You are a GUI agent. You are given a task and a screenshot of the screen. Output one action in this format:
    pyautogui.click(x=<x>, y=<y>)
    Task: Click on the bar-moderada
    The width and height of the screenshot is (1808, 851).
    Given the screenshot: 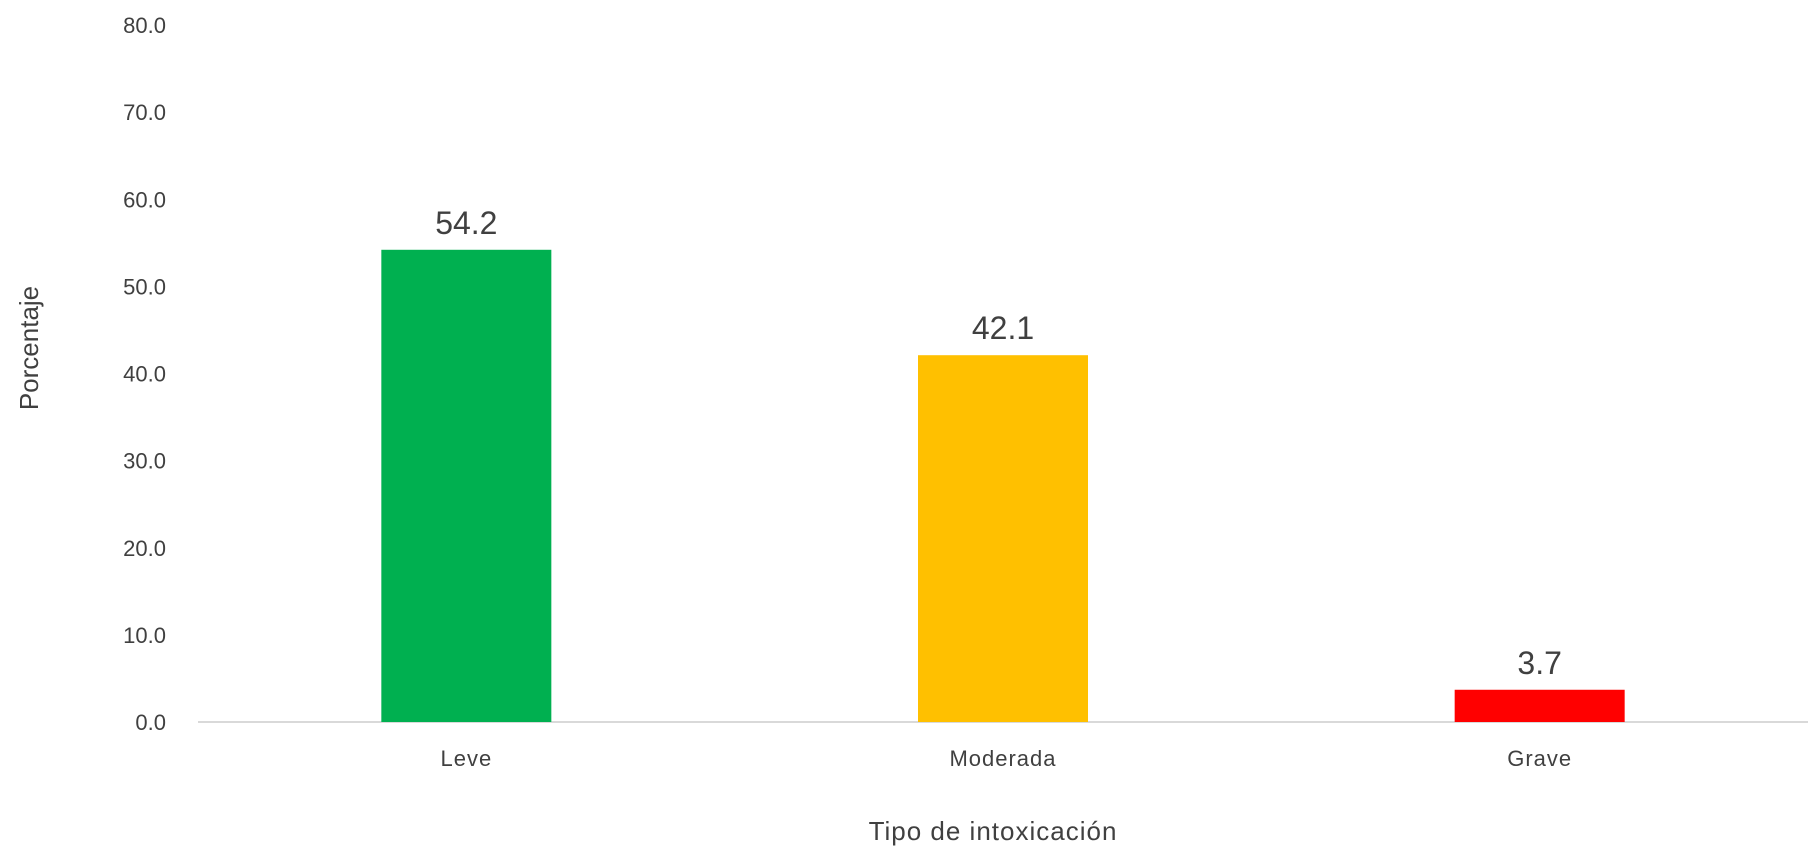 What is the action you would take?
    pyautogui.click(x=1003, y=538)
    